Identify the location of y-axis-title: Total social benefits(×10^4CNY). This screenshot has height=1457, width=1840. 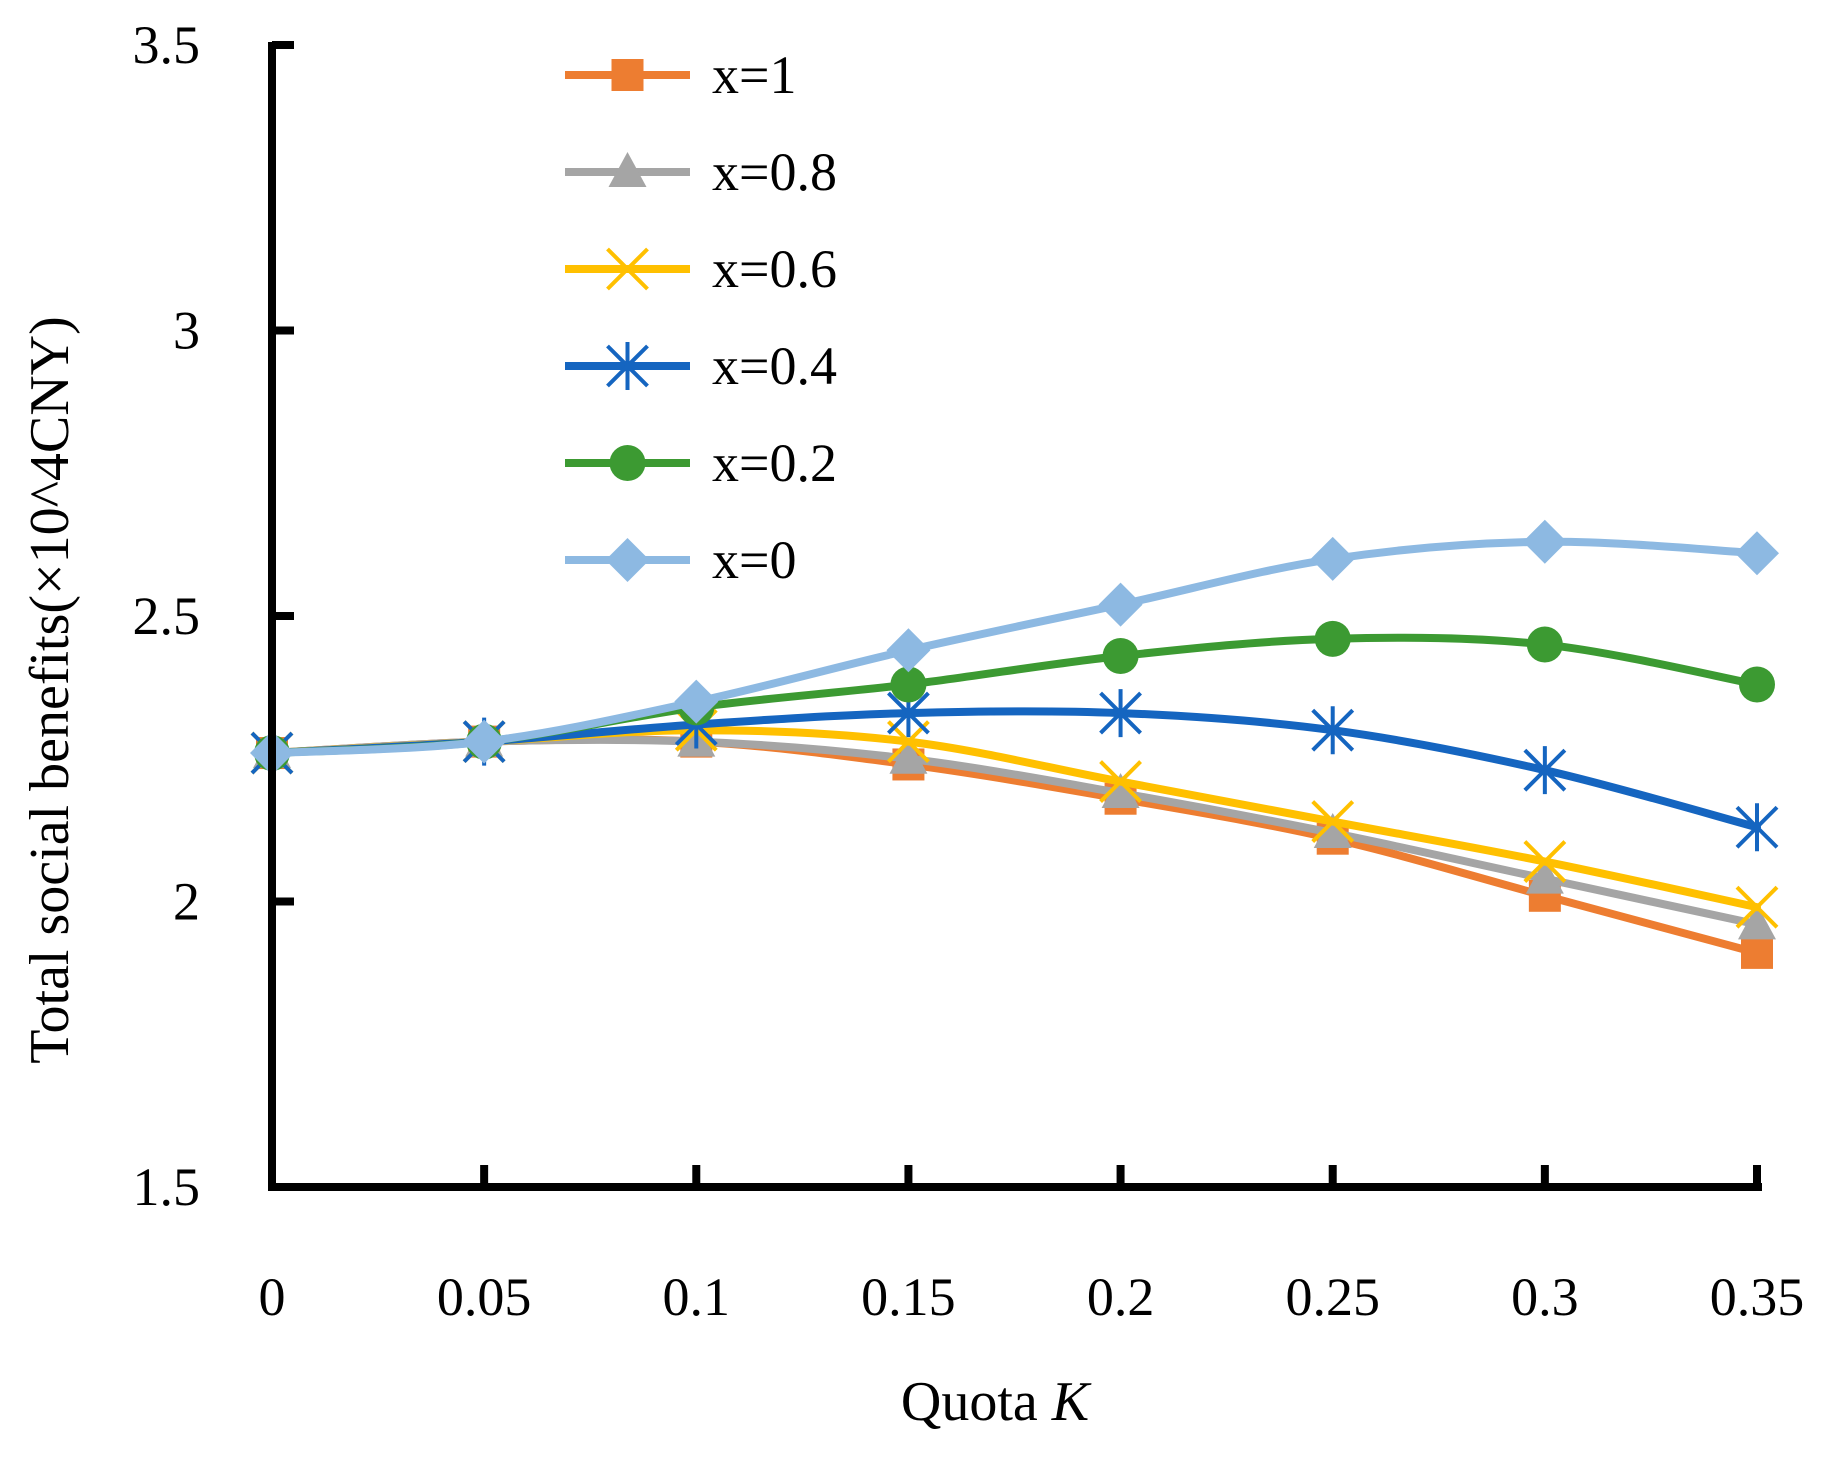
(50, 690).